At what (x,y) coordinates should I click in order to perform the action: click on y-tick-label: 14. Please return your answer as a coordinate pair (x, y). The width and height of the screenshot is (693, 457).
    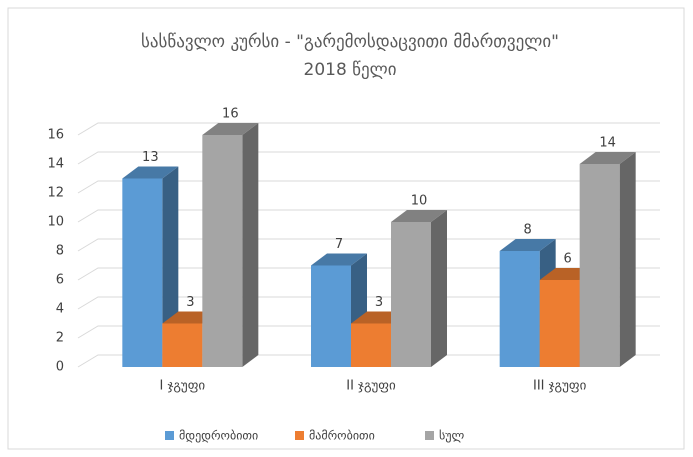
    Looking at the image, I should click on (55, 164).